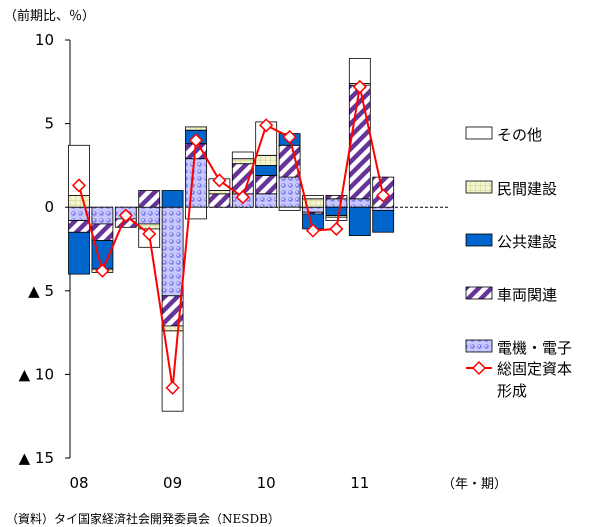 This screenshot has height=527, width=591. I want to click on x-tick-label: 08, so click(78, 483).